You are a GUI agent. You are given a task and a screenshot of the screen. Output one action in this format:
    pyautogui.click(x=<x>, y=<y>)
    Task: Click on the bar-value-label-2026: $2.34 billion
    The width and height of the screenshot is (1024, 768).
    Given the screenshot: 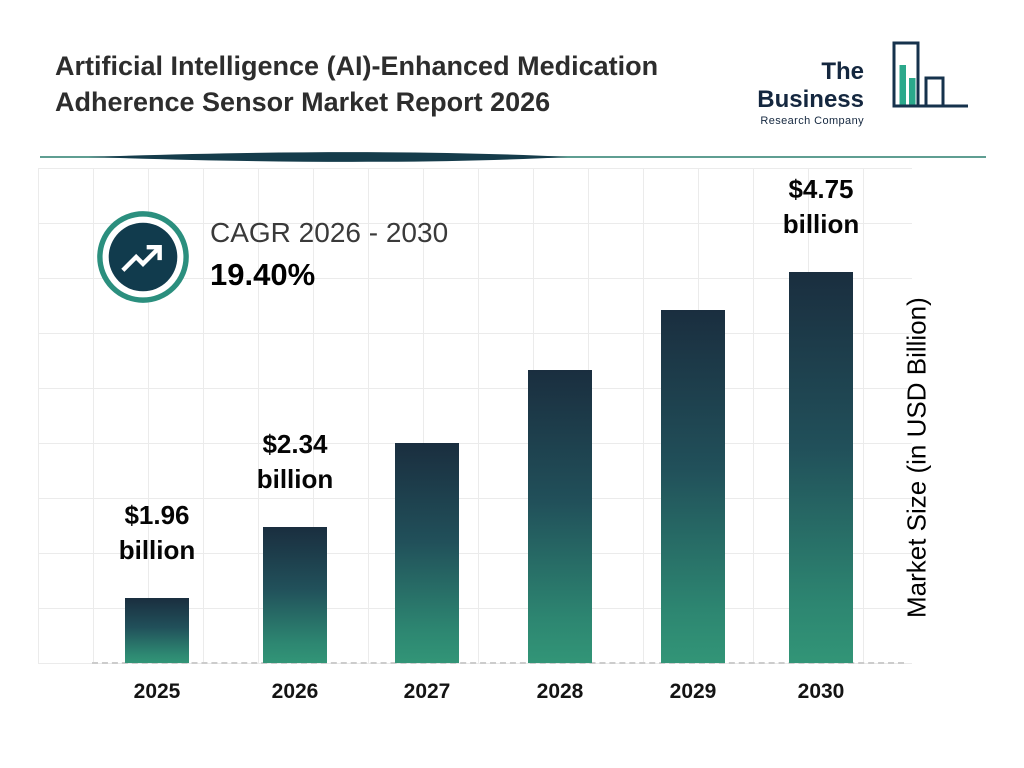 What is the action you would take?
    pyautogui.click(x=295, y=462)
    